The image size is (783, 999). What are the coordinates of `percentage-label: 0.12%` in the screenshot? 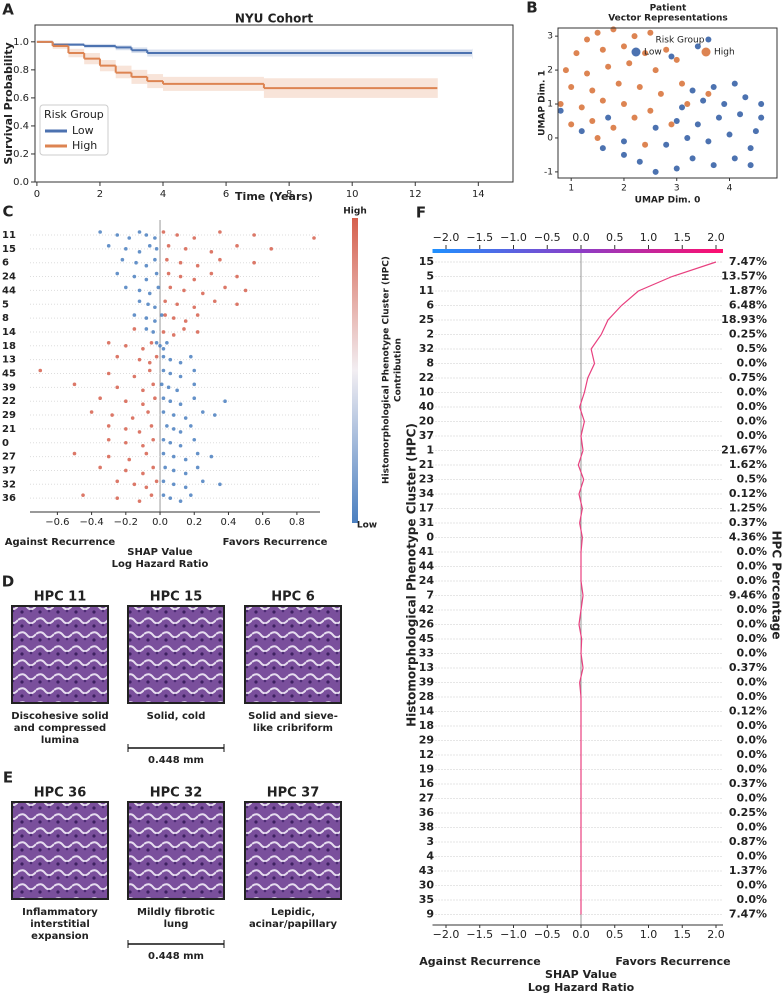 It's located at (748, 711).